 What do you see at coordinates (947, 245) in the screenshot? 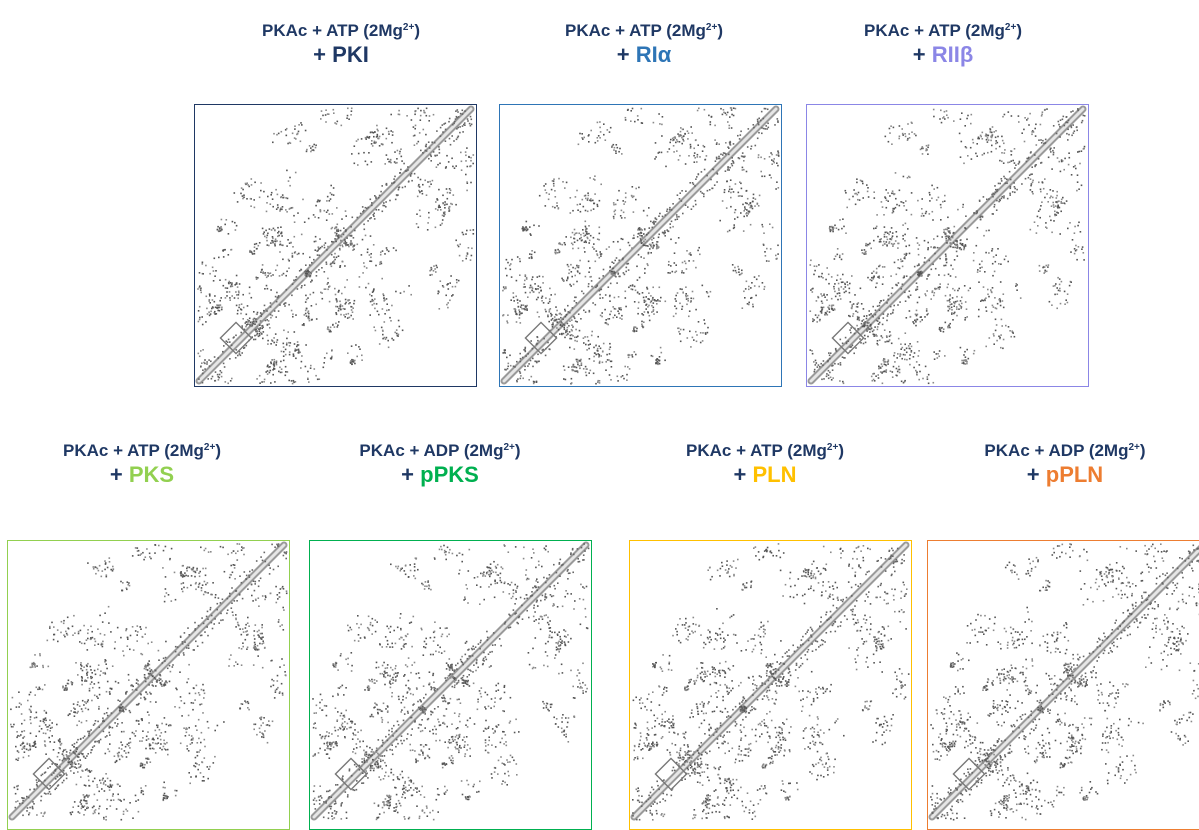
I see `diagonal-highlight` at bounding box center [947, 245].